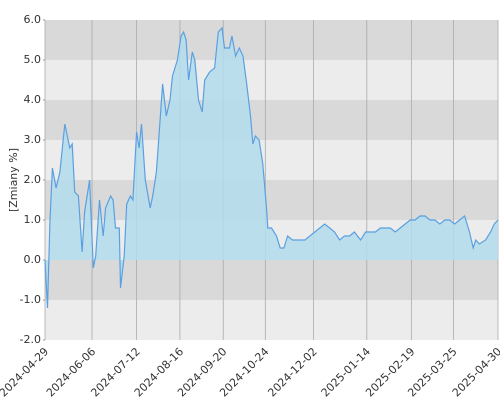 The height and width of the screenshot is (400, 500). Describe the element at coordinates (33, 99) in the screenshot. I see `y-tick-label: 4.0` at that location.